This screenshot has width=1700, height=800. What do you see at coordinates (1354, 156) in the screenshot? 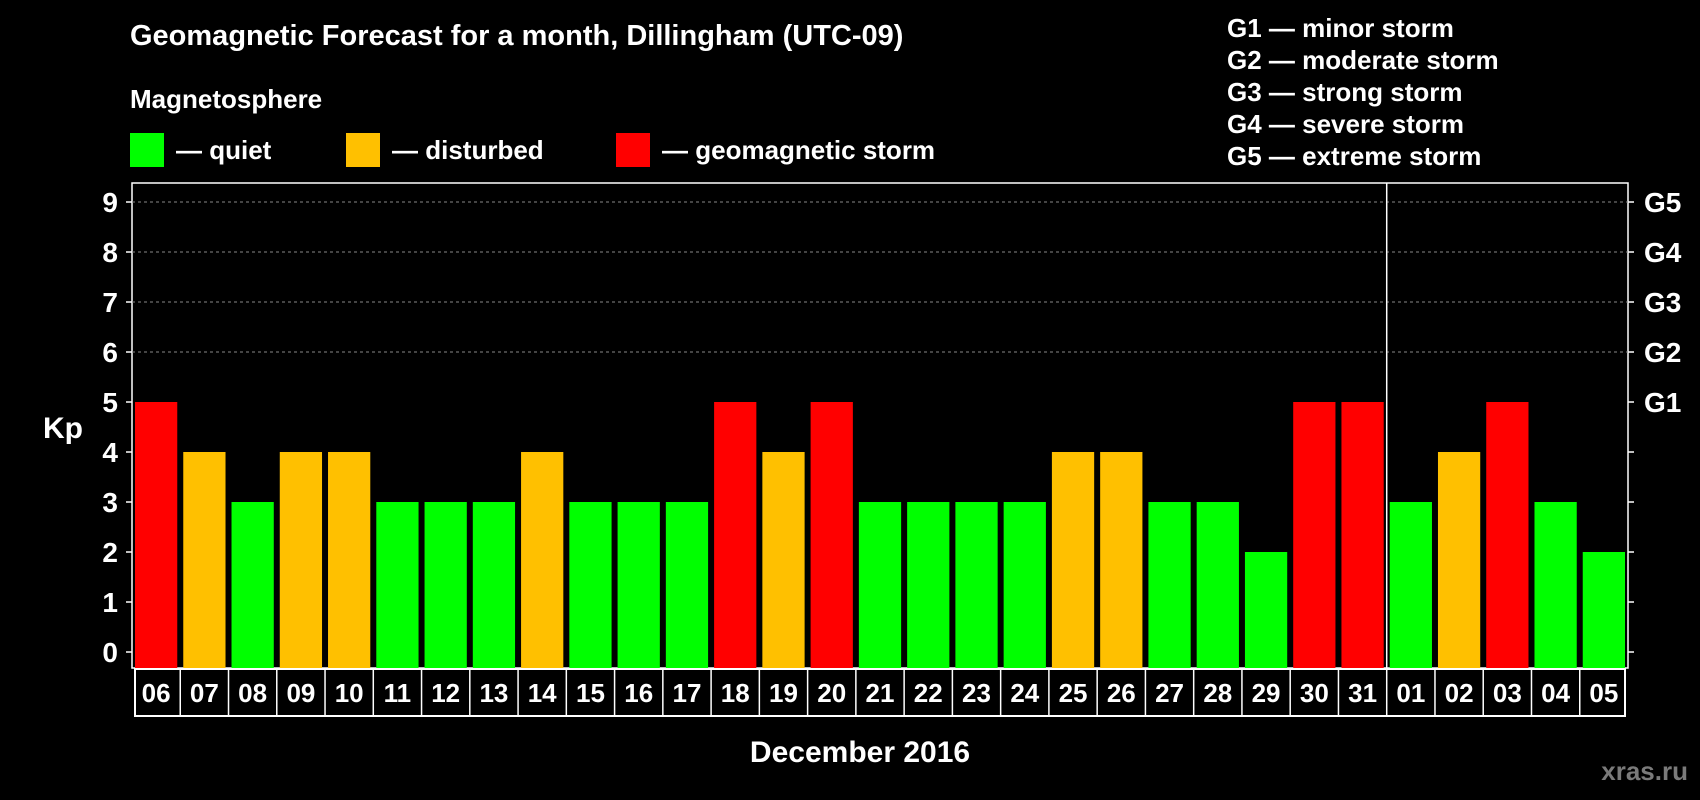
I see `storm-level-g5: G5 — extreme storm` at bounding box center [1354, 156].